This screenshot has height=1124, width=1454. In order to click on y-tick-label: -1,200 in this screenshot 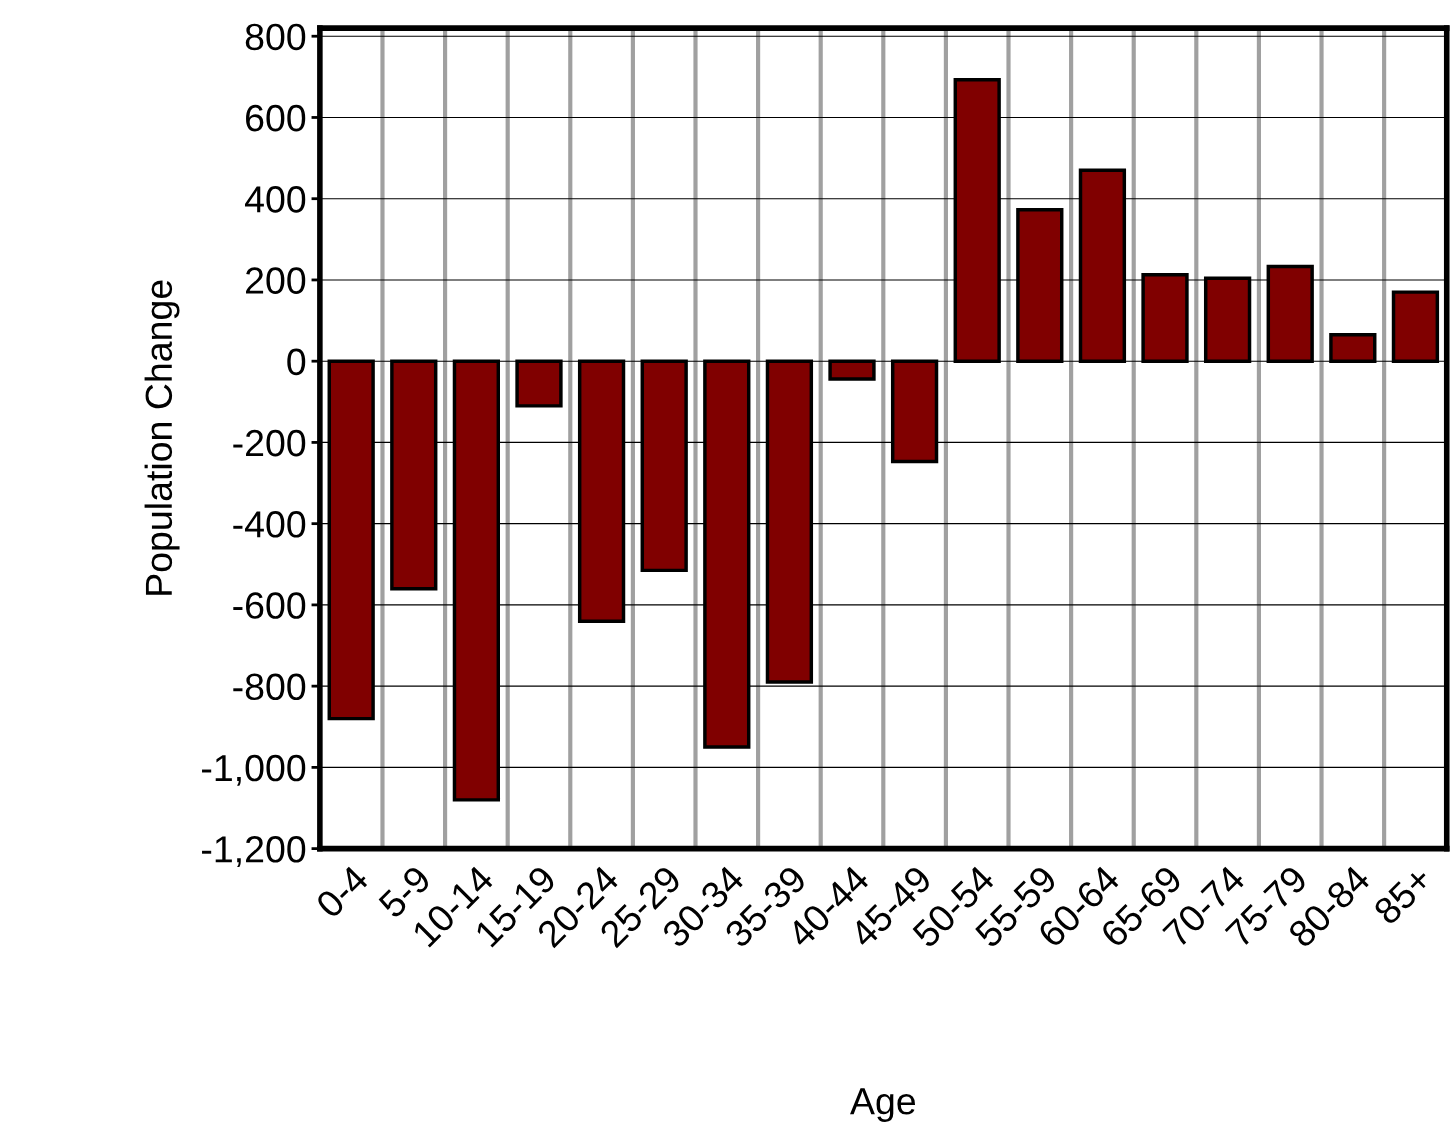, I will do `click(254, 852)`.